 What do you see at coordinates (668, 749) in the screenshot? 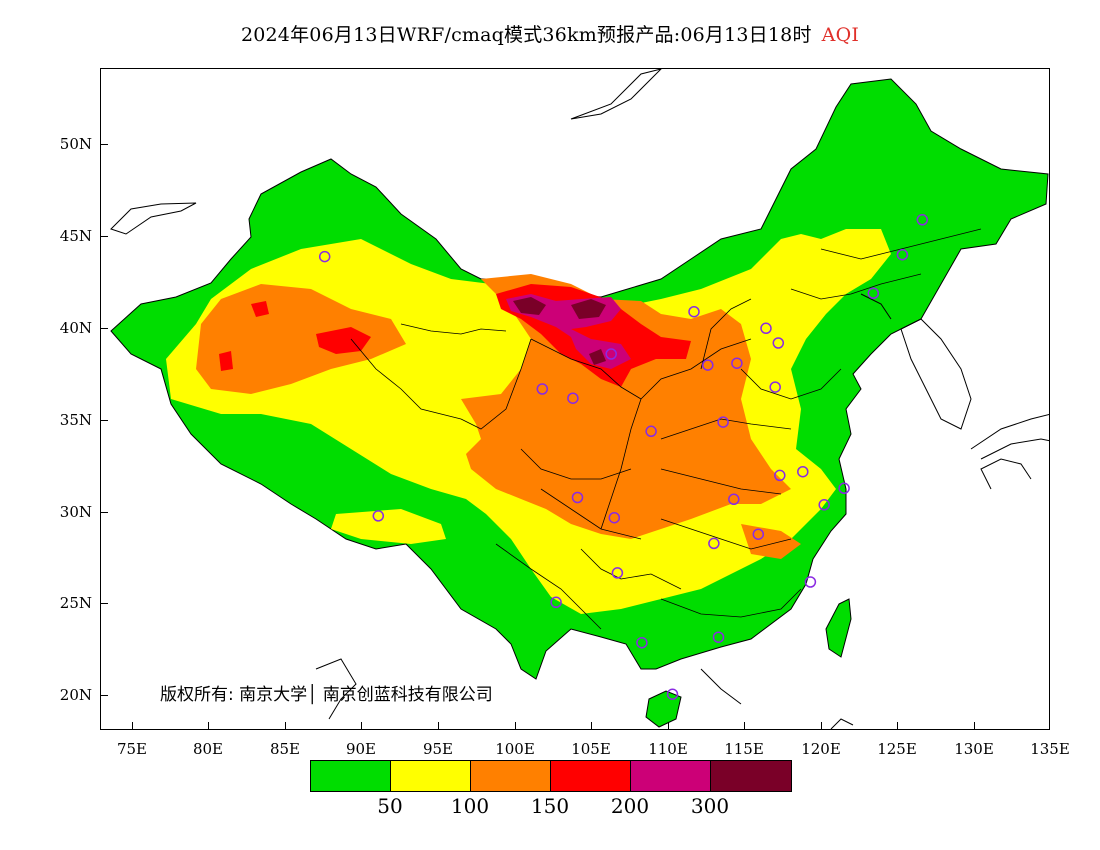
I see `lon-label-110e: 110E` at bounding box center [668, 749].